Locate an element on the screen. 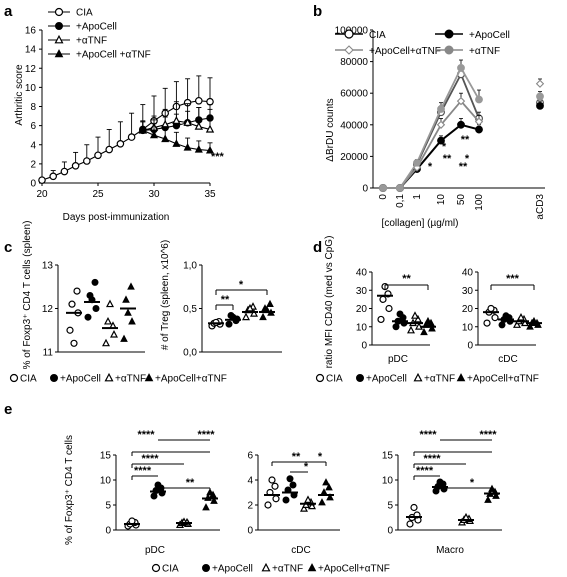 This screenshot has width=567, height=577. panel-b-xtick-label: 0,1 is located at coordinates (400, 201).